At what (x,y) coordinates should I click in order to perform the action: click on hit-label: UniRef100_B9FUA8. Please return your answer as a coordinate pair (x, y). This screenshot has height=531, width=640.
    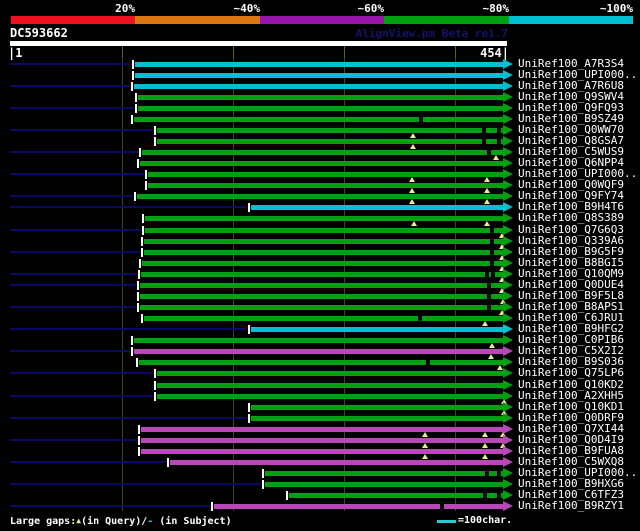
    Looking at the image, I should click on (571, 450).